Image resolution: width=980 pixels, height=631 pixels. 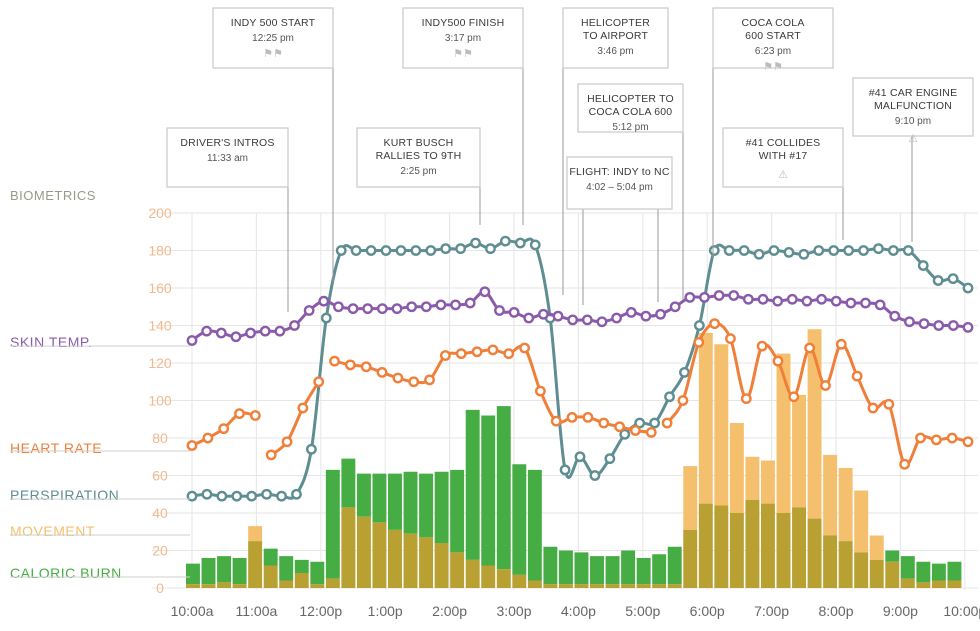 I want to click on x-tick-label: 12:00p, so click(x=320, y=611).